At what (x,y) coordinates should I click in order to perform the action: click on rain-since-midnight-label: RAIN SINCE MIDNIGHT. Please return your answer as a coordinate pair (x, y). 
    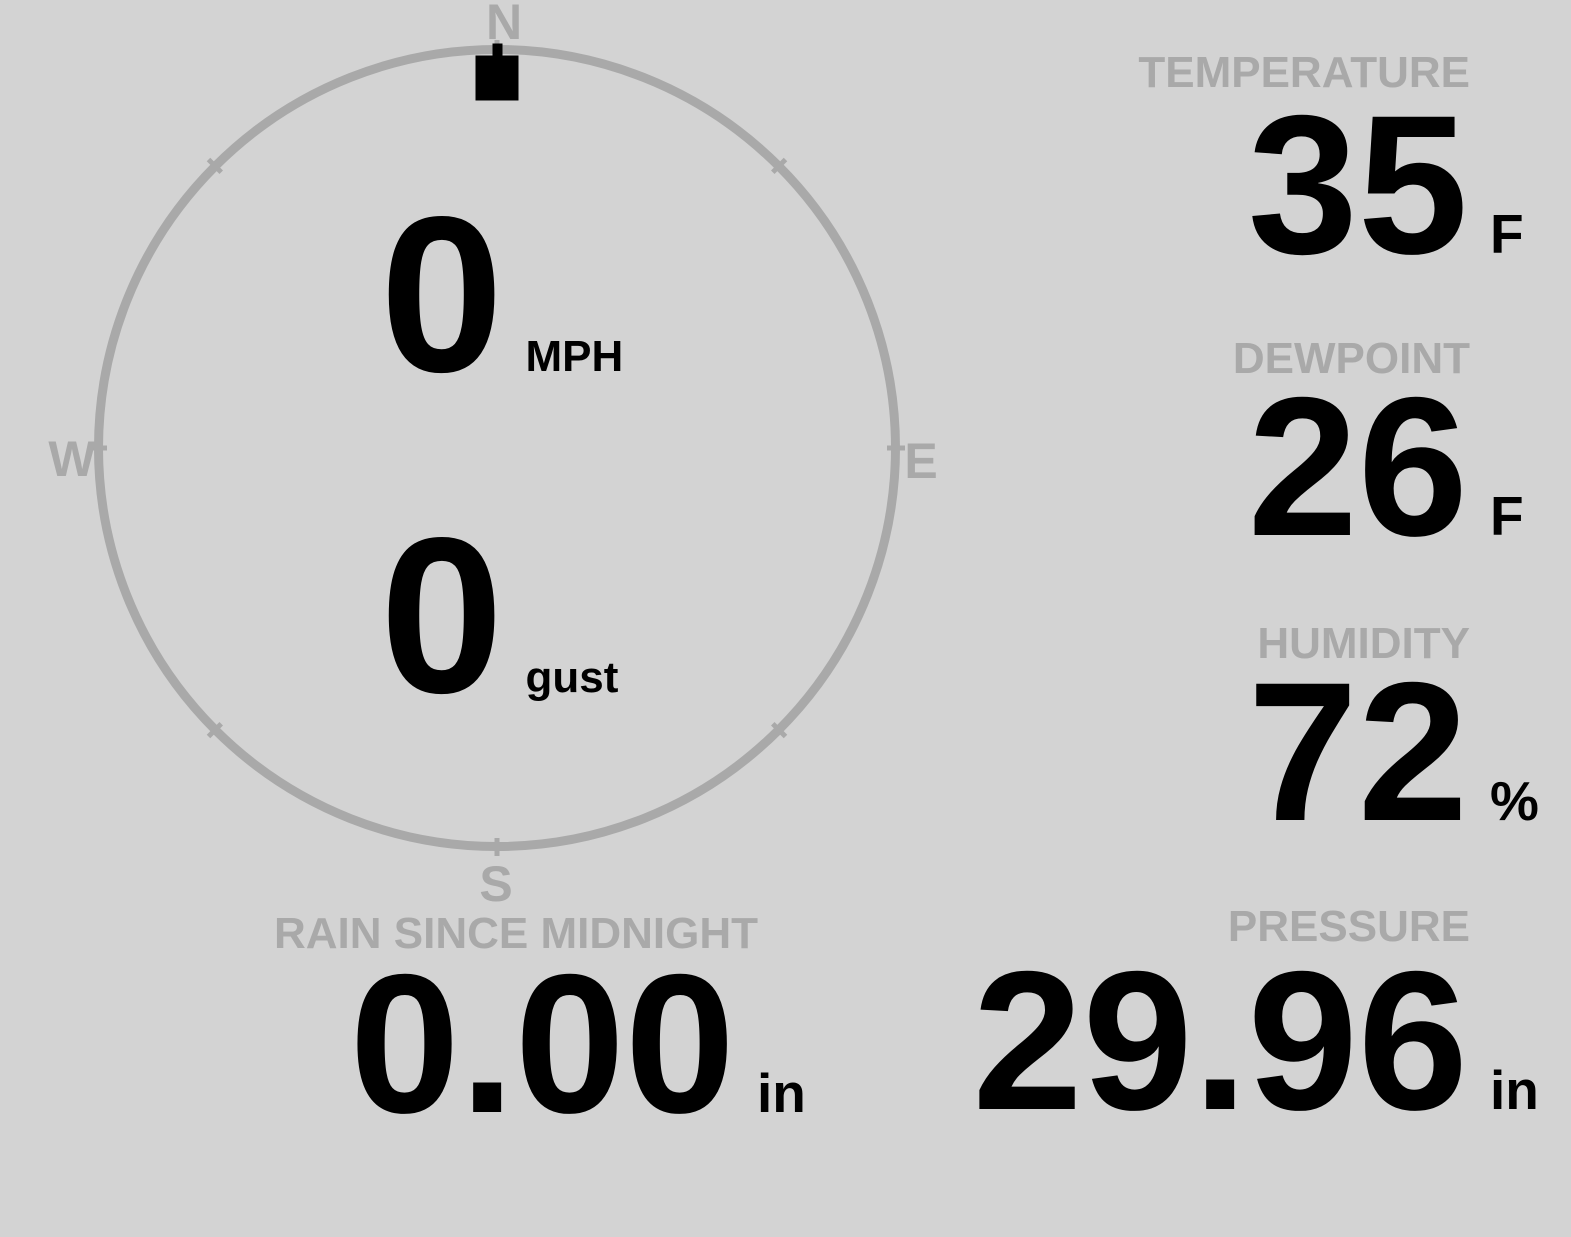
    Looking at the image, I should click on (516, 933).